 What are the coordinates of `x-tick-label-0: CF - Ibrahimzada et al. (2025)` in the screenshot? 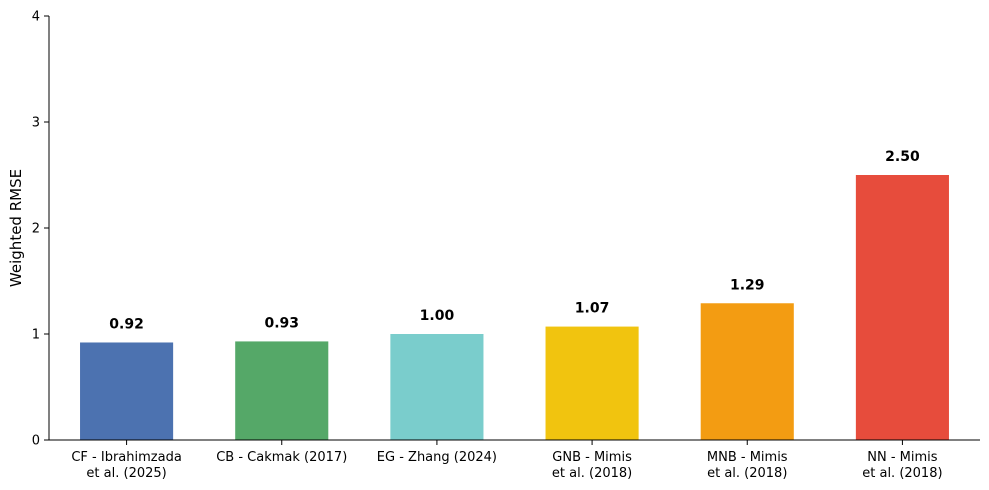 It's located at (126, 465).